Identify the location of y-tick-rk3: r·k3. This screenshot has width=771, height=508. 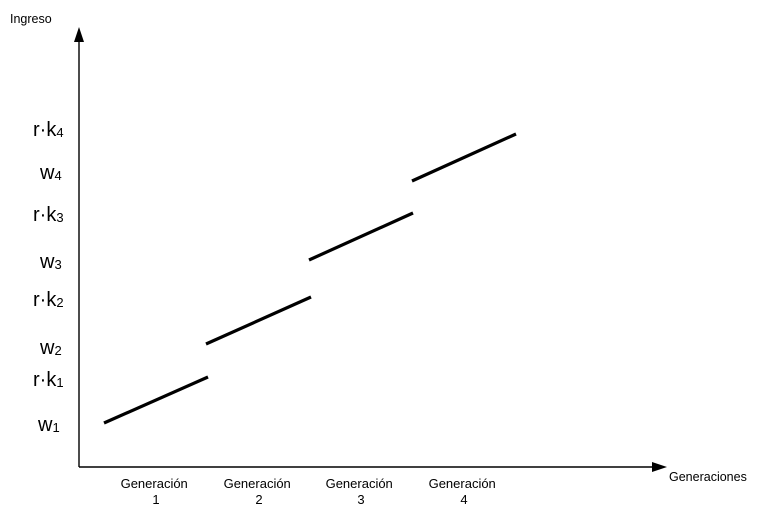
(48, 215).